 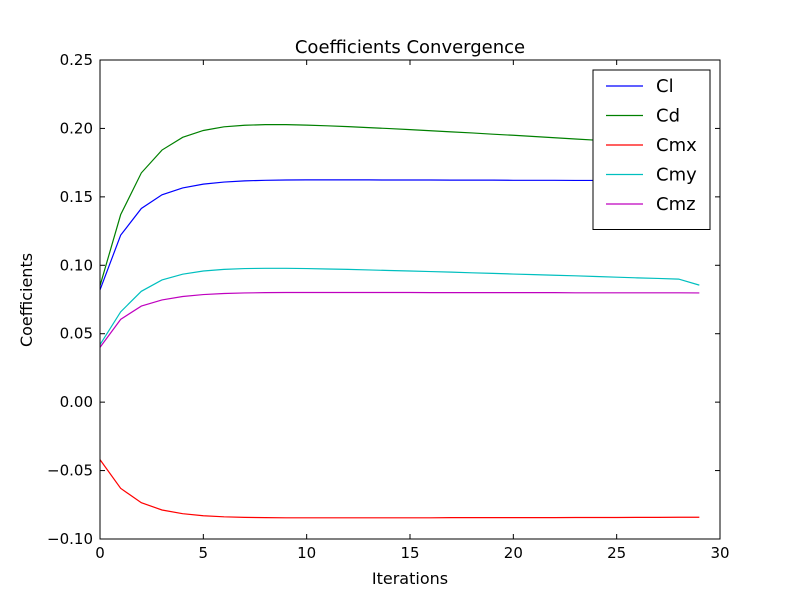 What do you see at coordinates (399, 489) in the screenshot?
I see `series-line-cmx` at bounding box center [399, 489].